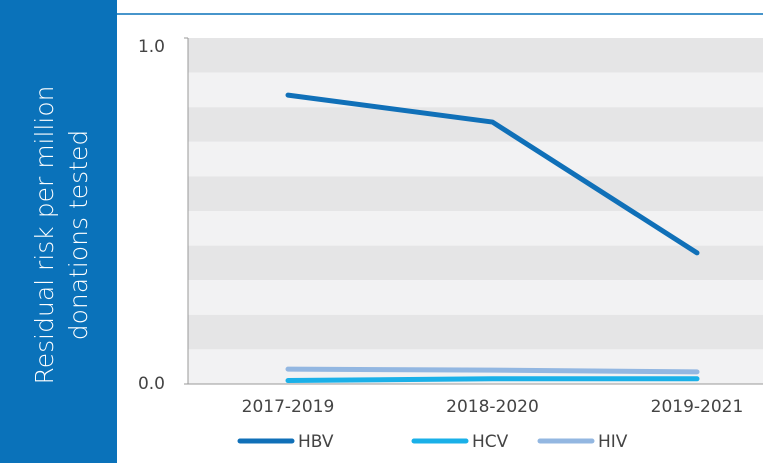 The height and width of the screenshot is (463, 763). What do you see at coordinates (490, 442) in the screenshot?
I see `legend-label: HCV` at bounding box center [490, 442].